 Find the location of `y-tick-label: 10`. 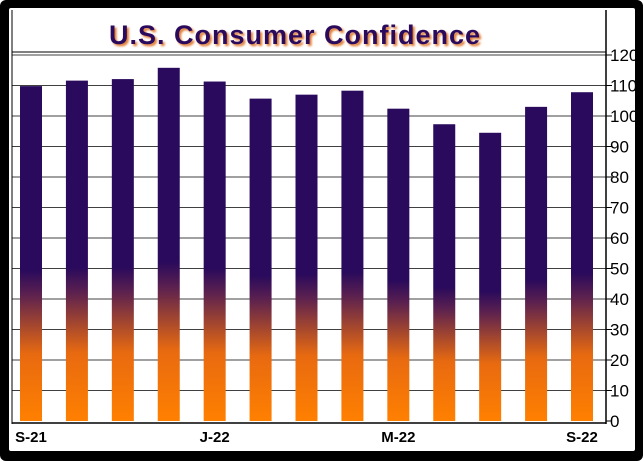

y-tick-label: 10 is located at coordinates (619, 391).